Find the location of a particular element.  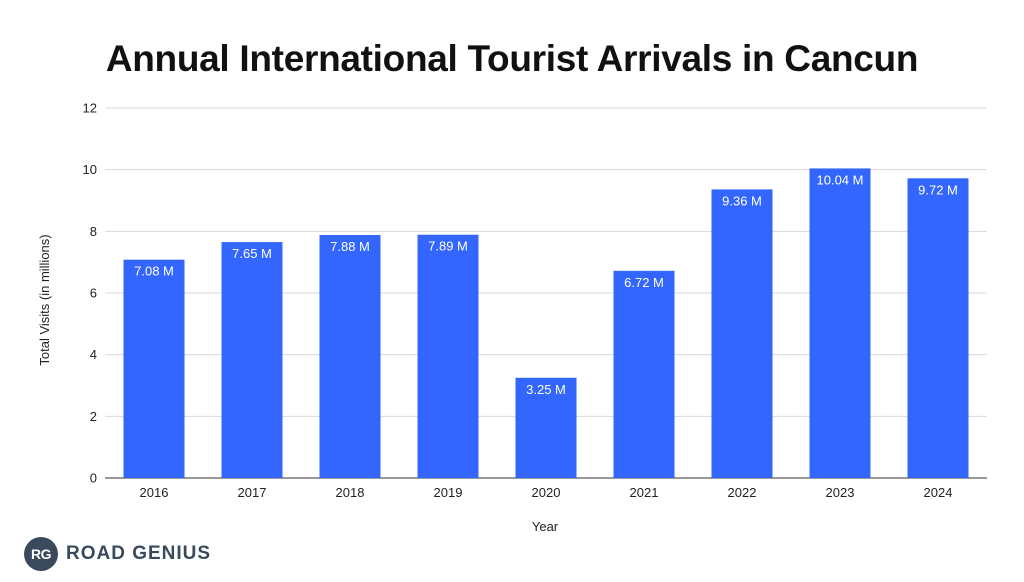

x-tick-label: 2020 is located at coordinates (546, 492).